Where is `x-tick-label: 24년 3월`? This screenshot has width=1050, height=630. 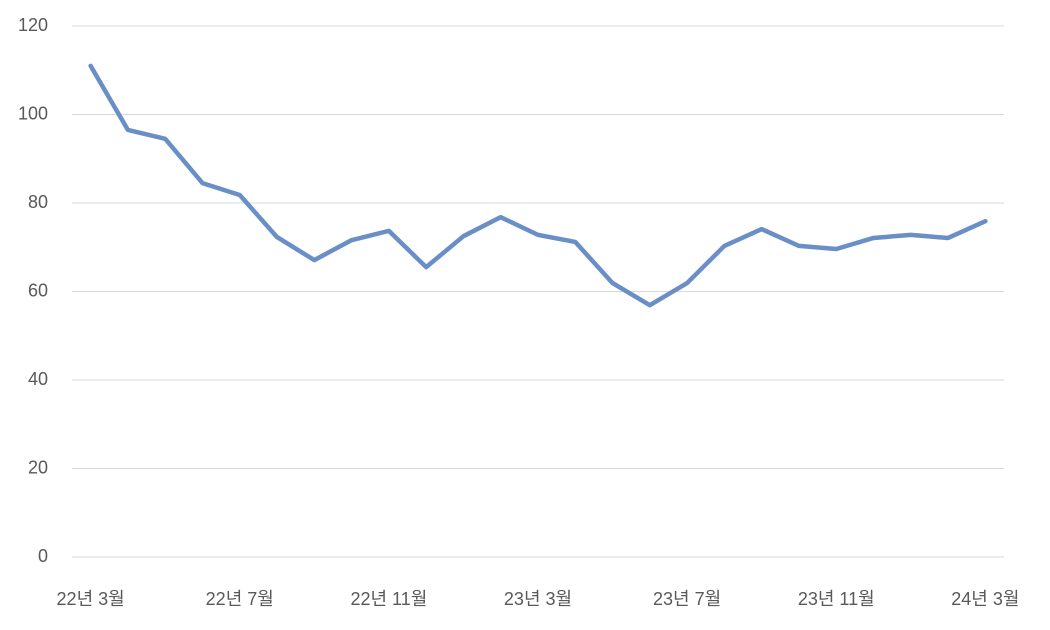
x-tick-label: 24년 3월 is located at coordinates (985, 599).